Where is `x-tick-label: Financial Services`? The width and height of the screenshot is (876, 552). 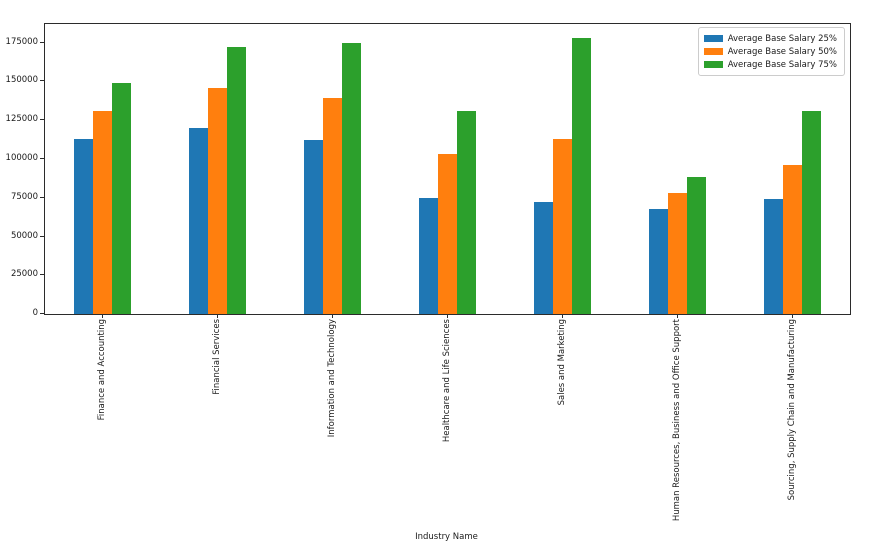 x-tick-label: Financial Services is located at coordinates (216, 357).